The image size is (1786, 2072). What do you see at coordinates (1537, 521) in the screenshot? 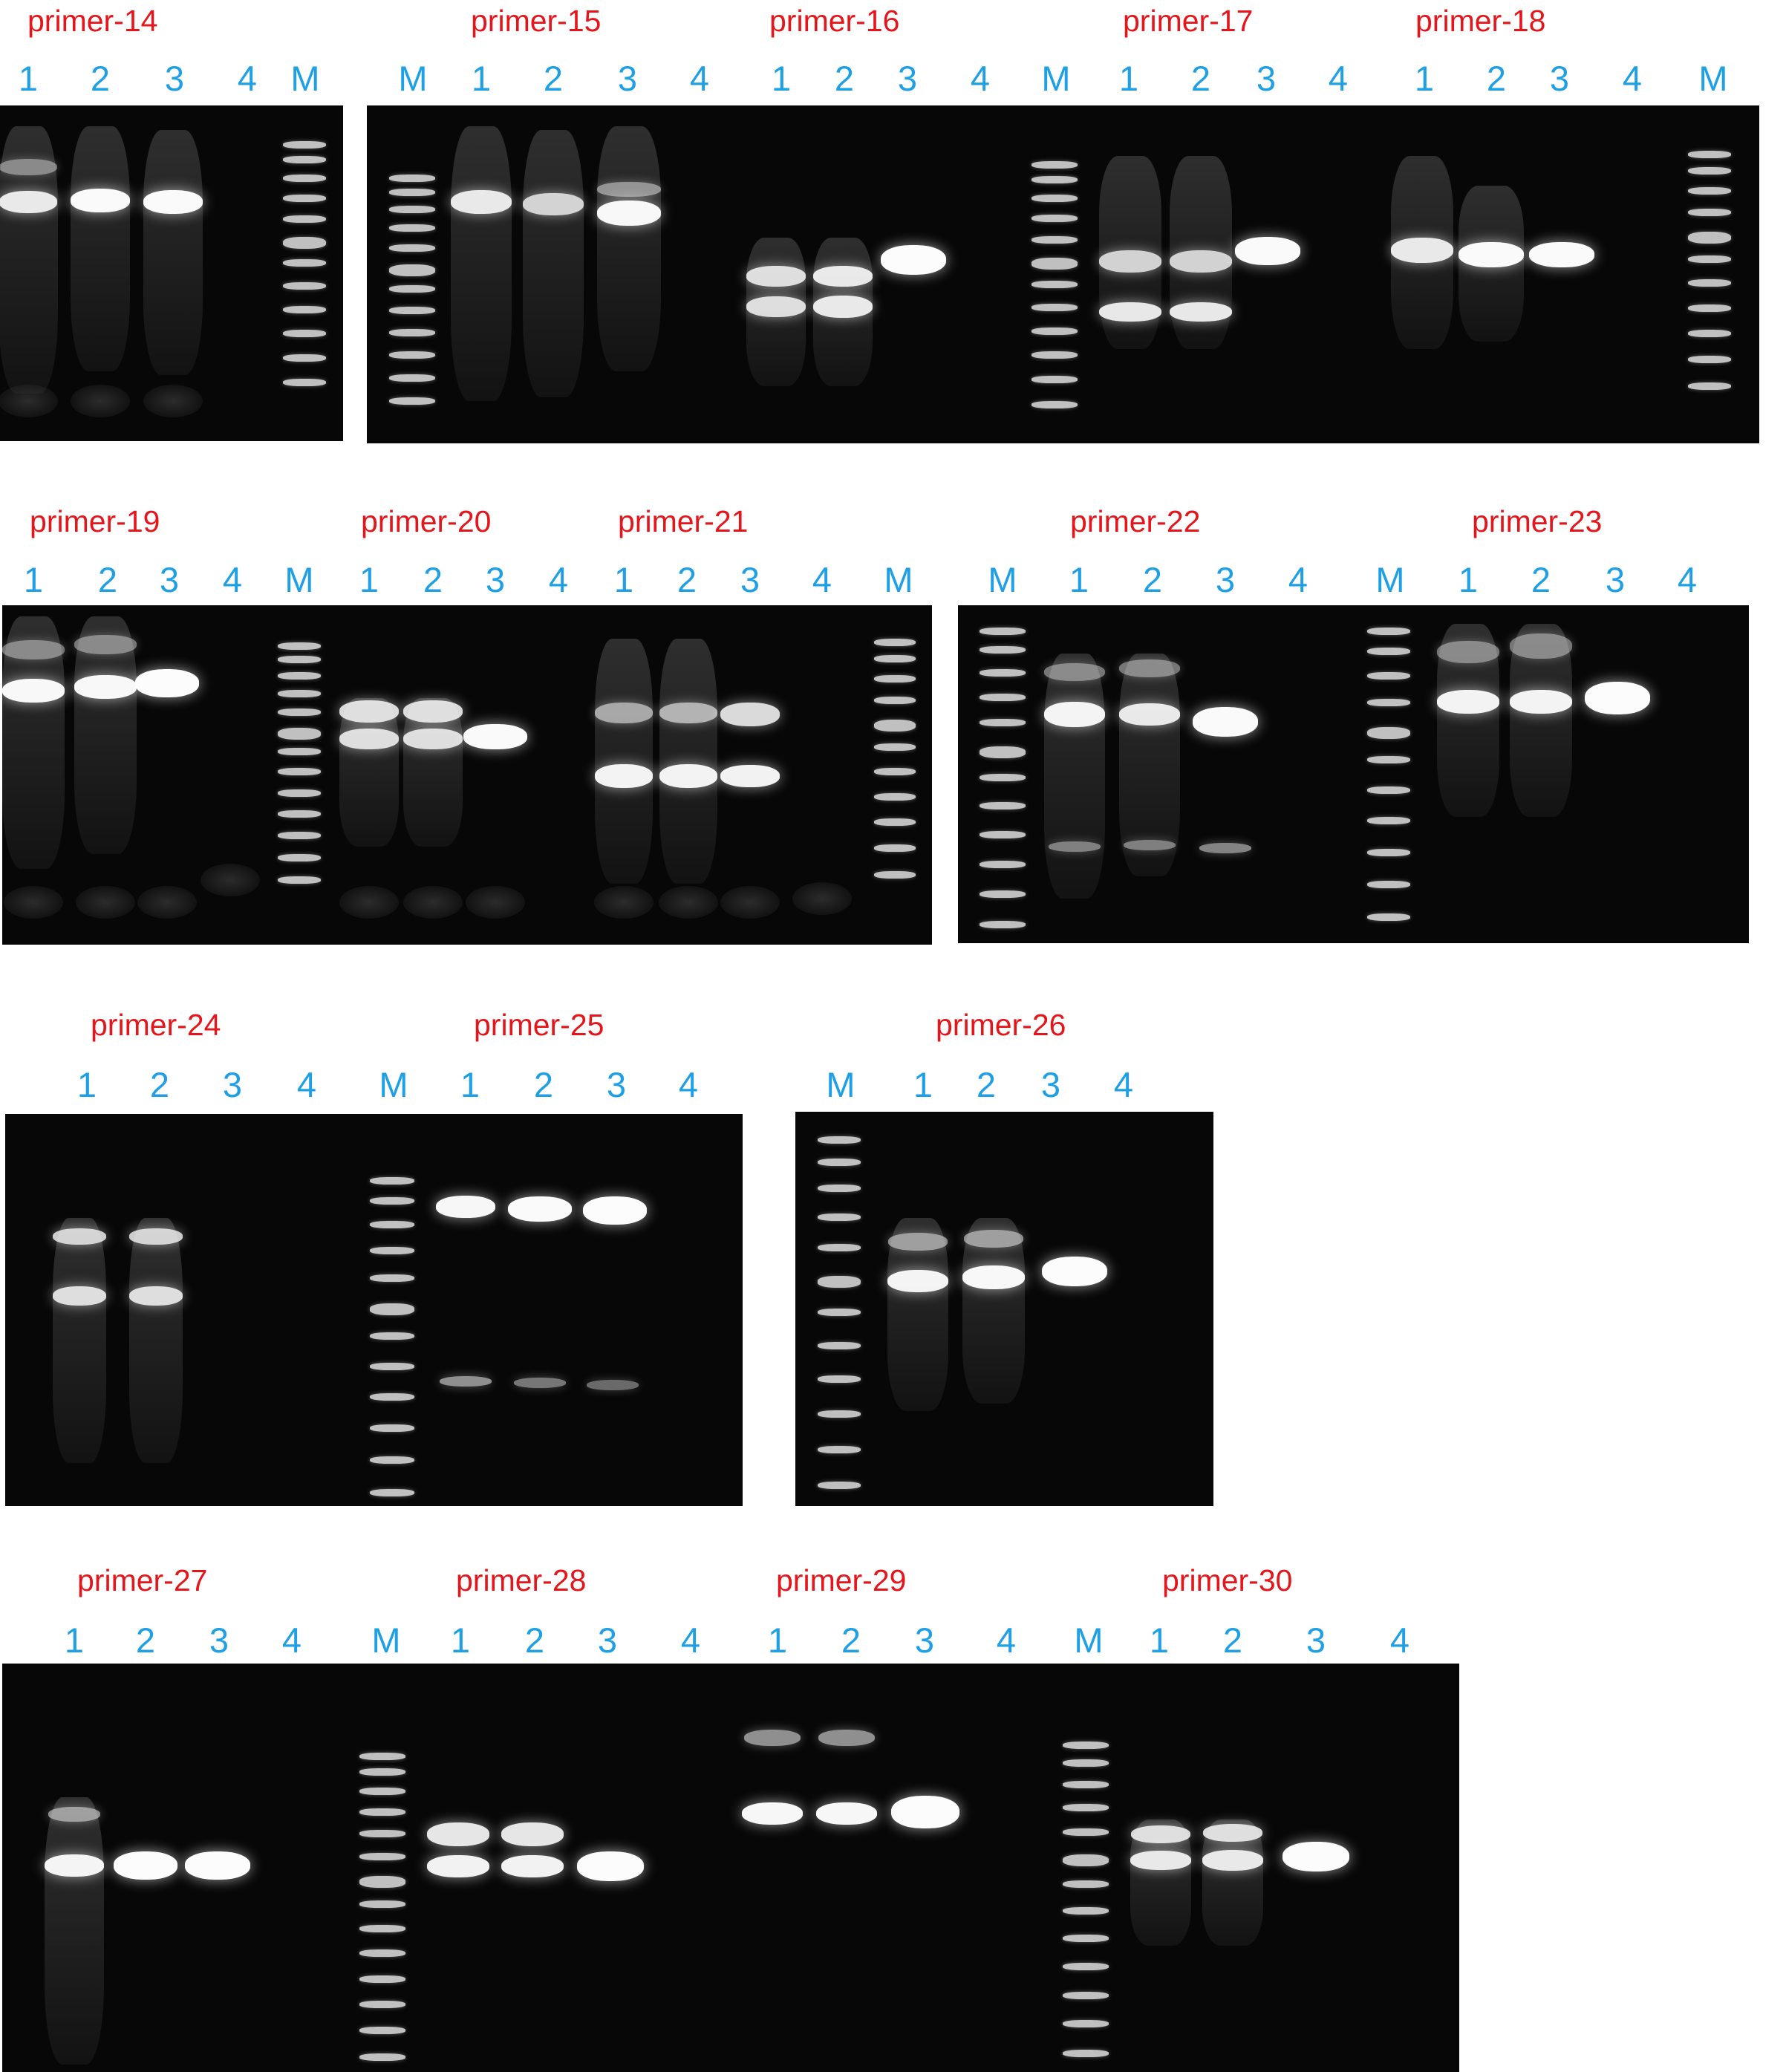
I see `gel-title-p23: primer-23` at bounding box center [1537, 521].